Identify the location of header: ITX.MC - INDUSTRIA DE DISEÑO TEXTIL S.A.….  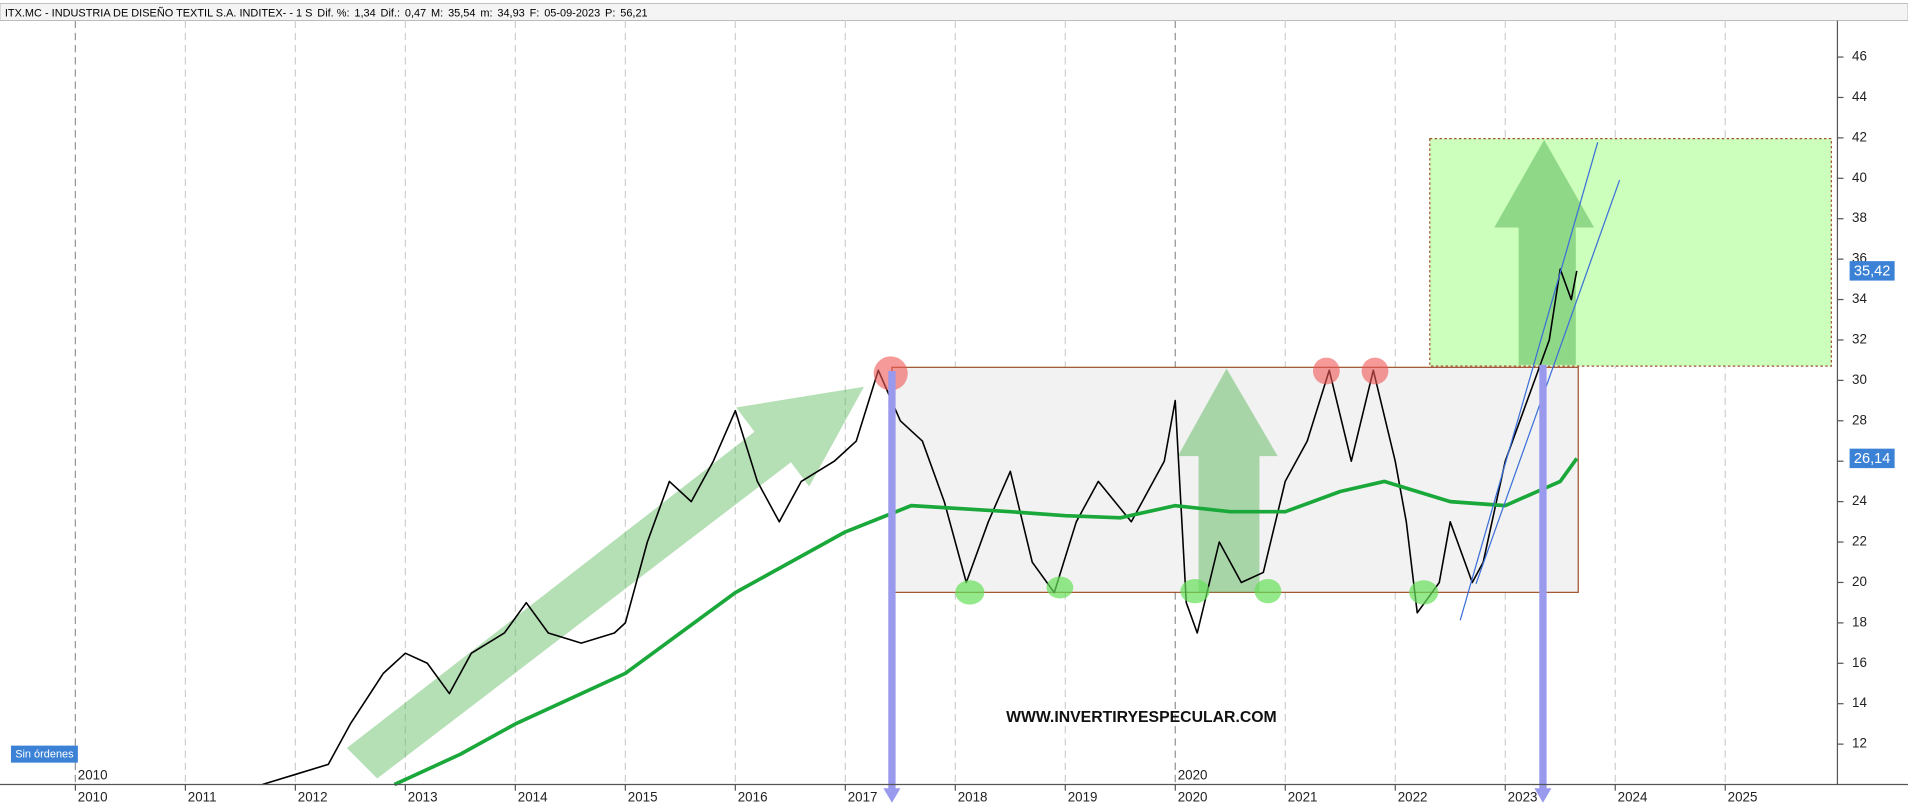
(326, 12).